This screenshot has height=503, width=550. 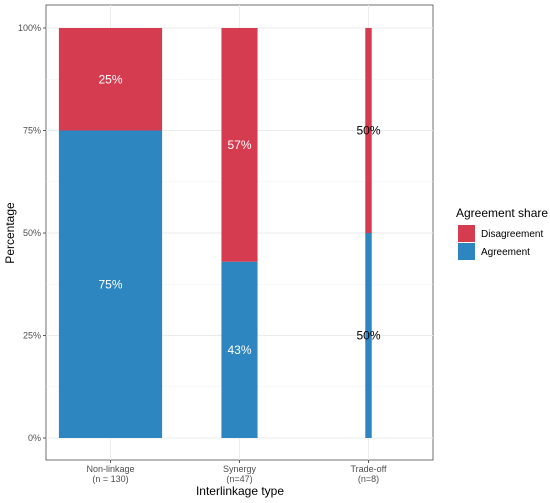 I want to click on x-tick-label: (n=8), so click(x=368, y=479).